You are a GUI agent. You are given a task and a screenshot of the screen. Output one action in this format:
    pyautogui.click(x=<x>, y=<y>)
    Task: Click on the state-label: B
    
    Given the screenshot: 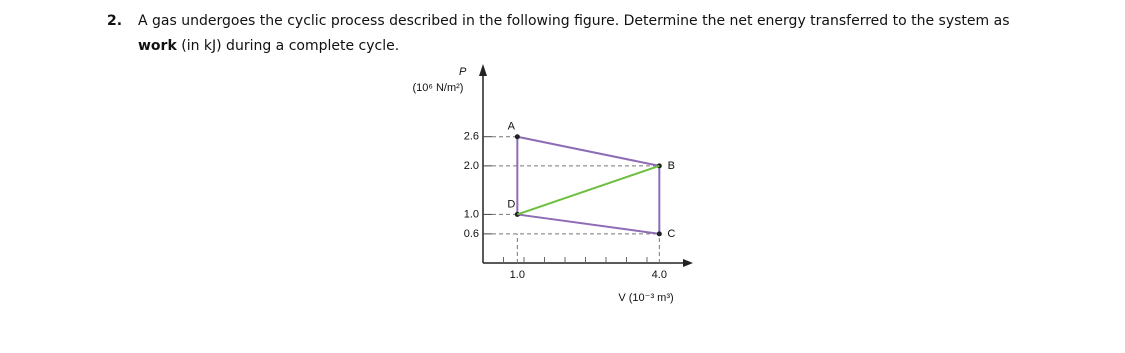 What is the action you would take?
    pyautogui.click(x=671, y=166)
    